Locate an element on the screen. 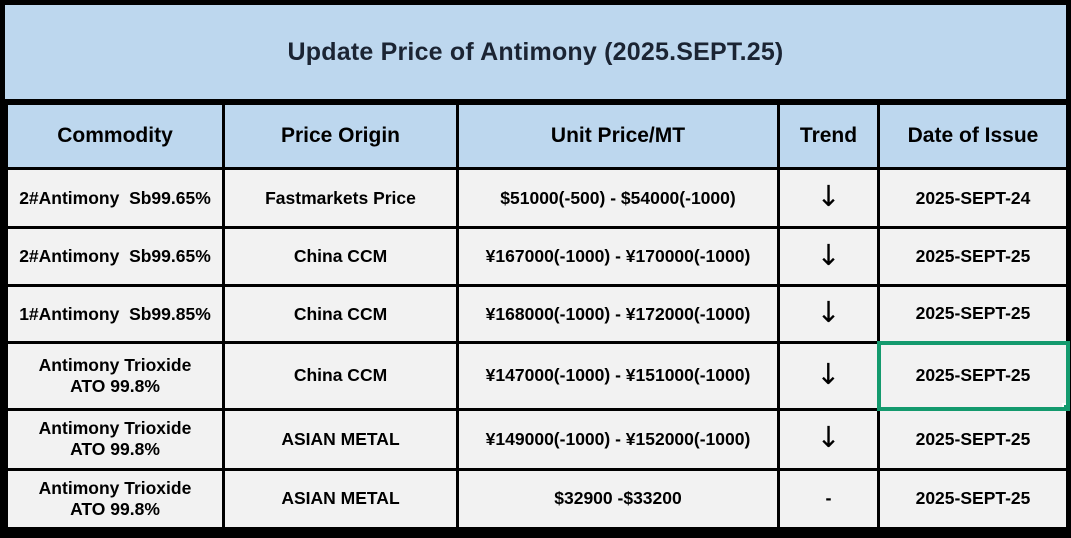  cell-unit-price: $51000(-500) - $54000(-1000) is located at coordinates (618, 198).